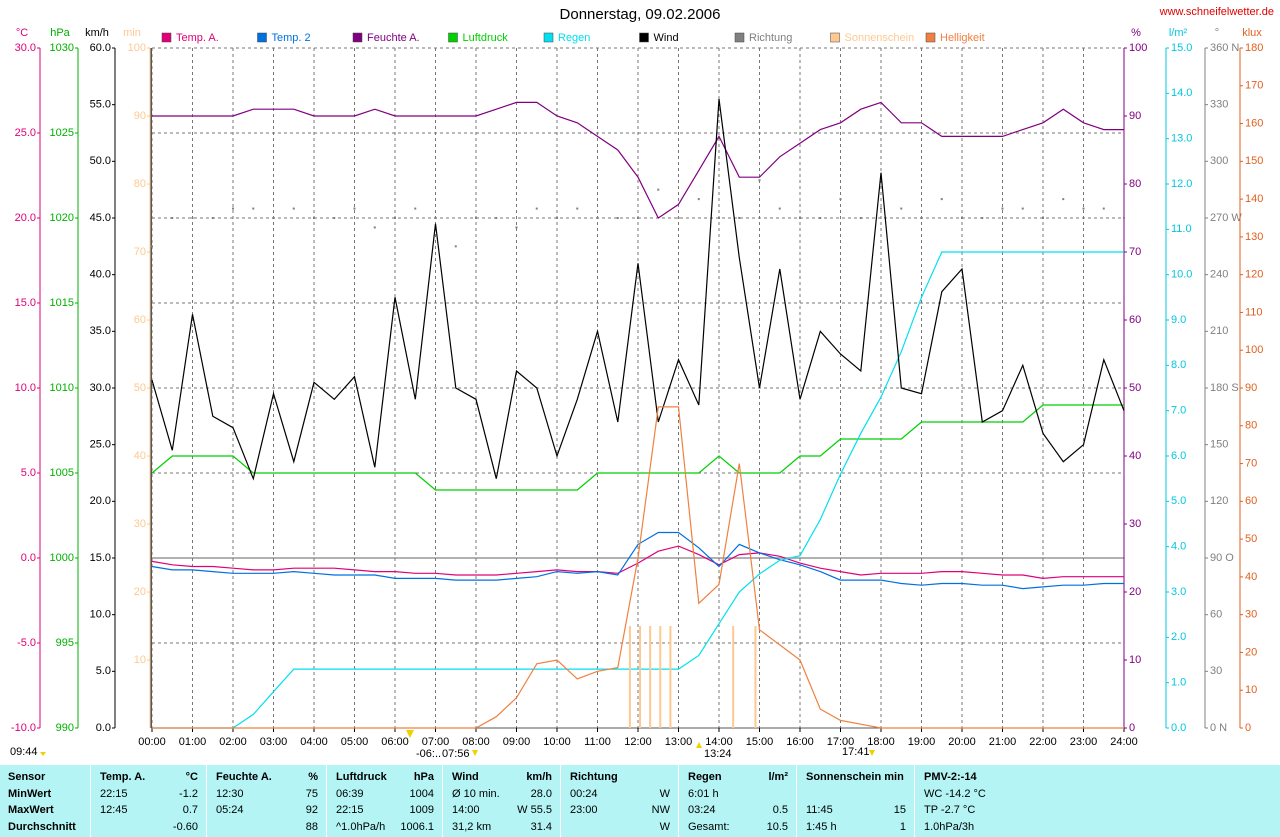 Image resolution: width=1280 pixels, height=837 pixels. Describe the element at coordinates (855, 777) in the screenshot. I see `table-cell: Sonnenschein min` at that location.